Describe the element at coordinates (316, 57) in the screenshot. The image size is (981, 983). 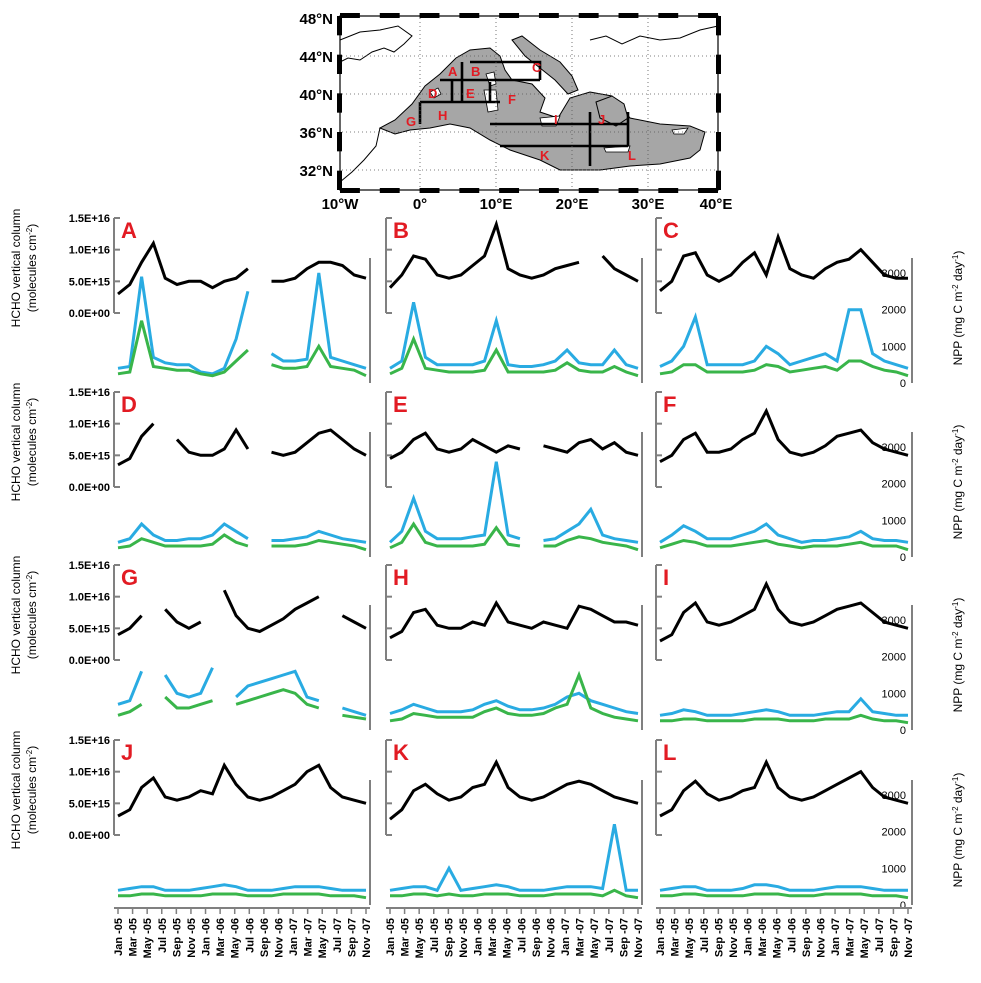
I see `map-lat-label-44n: 44°N` at that location.